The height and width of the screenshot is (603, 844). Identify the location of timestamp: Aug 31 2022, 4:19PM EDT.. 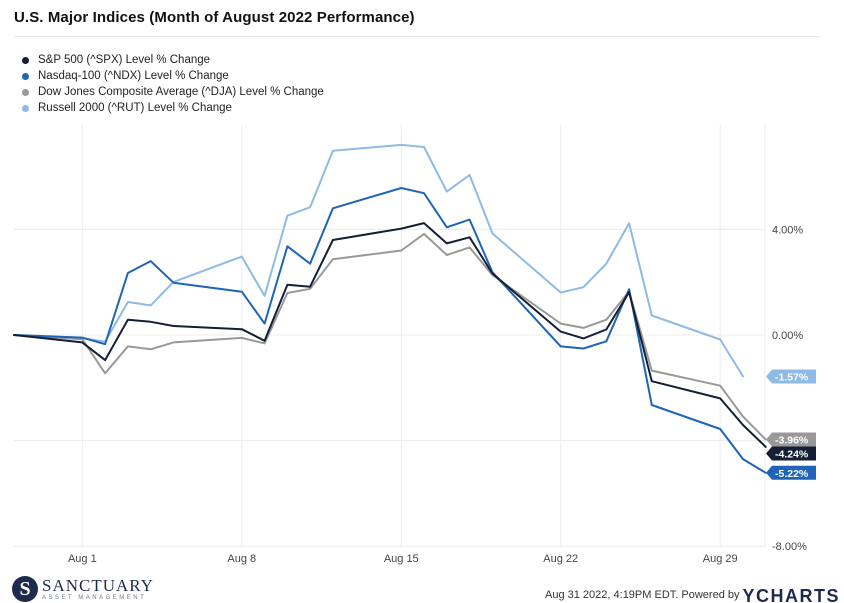
(612, 595).